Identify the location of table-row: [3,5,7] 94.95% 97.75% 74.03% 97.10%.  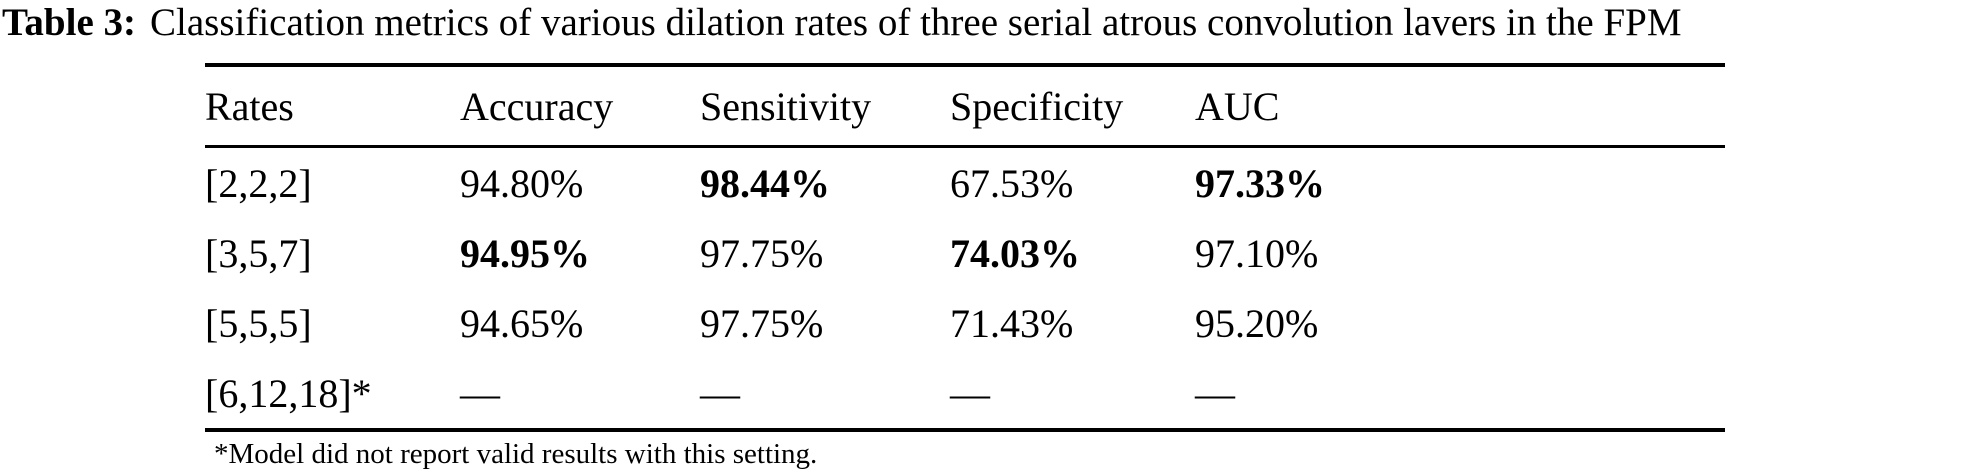
(965, 253).